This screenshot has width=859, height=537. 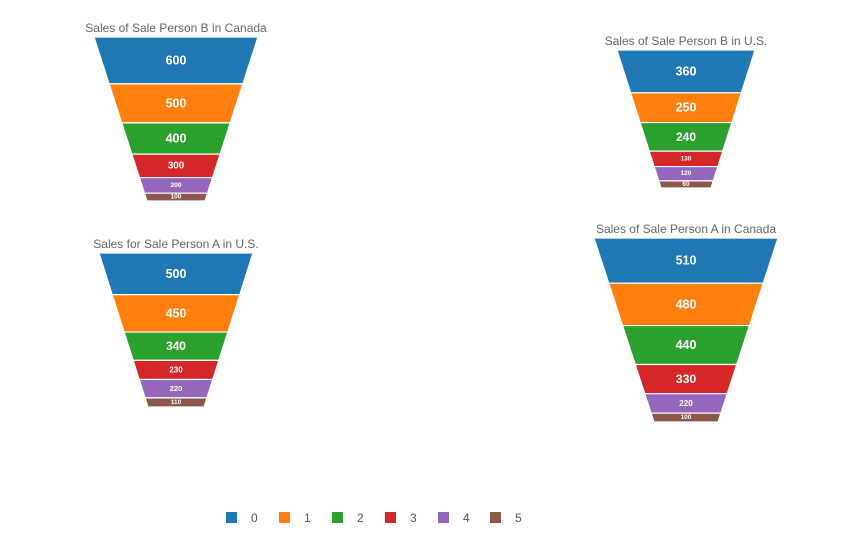 What do you see at coordinates (348, 518) in the screenshot?
I see `legend-item: 2` at bounding box center [348, 518].